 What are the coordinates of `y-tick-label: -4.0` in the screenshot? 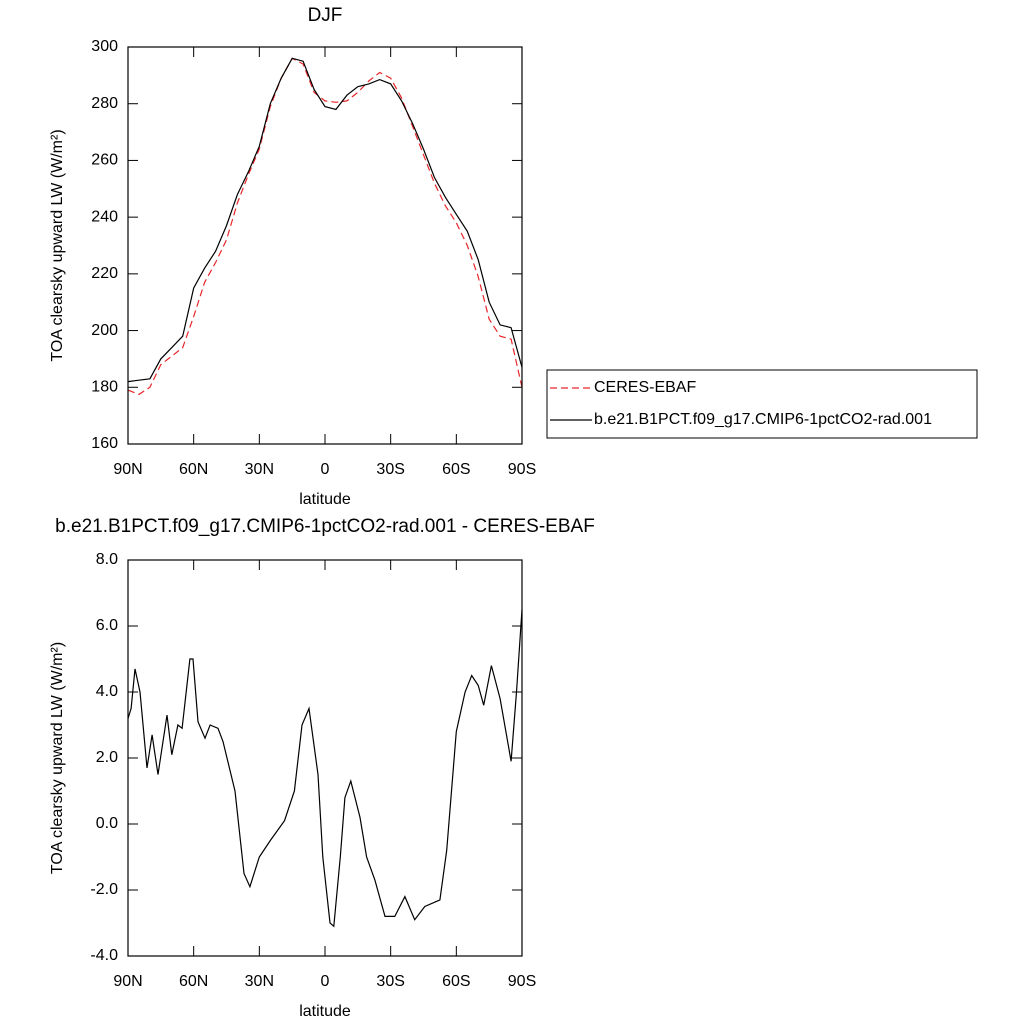 It's located at (104, 955).